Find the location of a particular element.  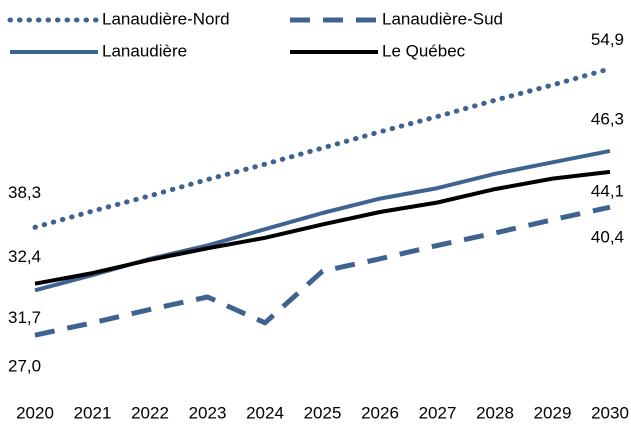

x-tick-label: 2028 is located at coordinates (495, 412).